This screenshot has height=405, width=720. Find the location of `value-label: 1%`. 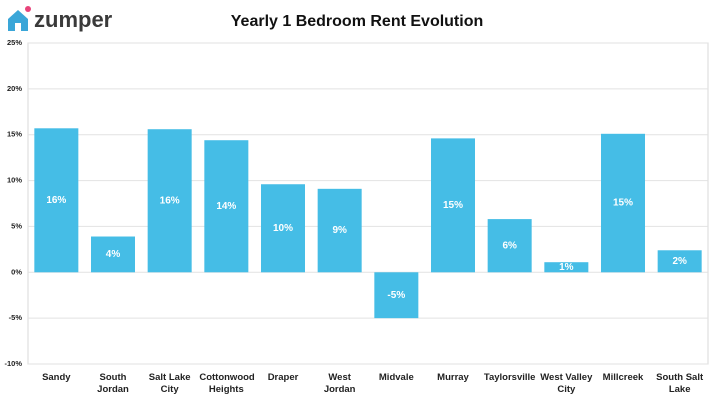

value-label: 1% is located at coordinates (566, 267).